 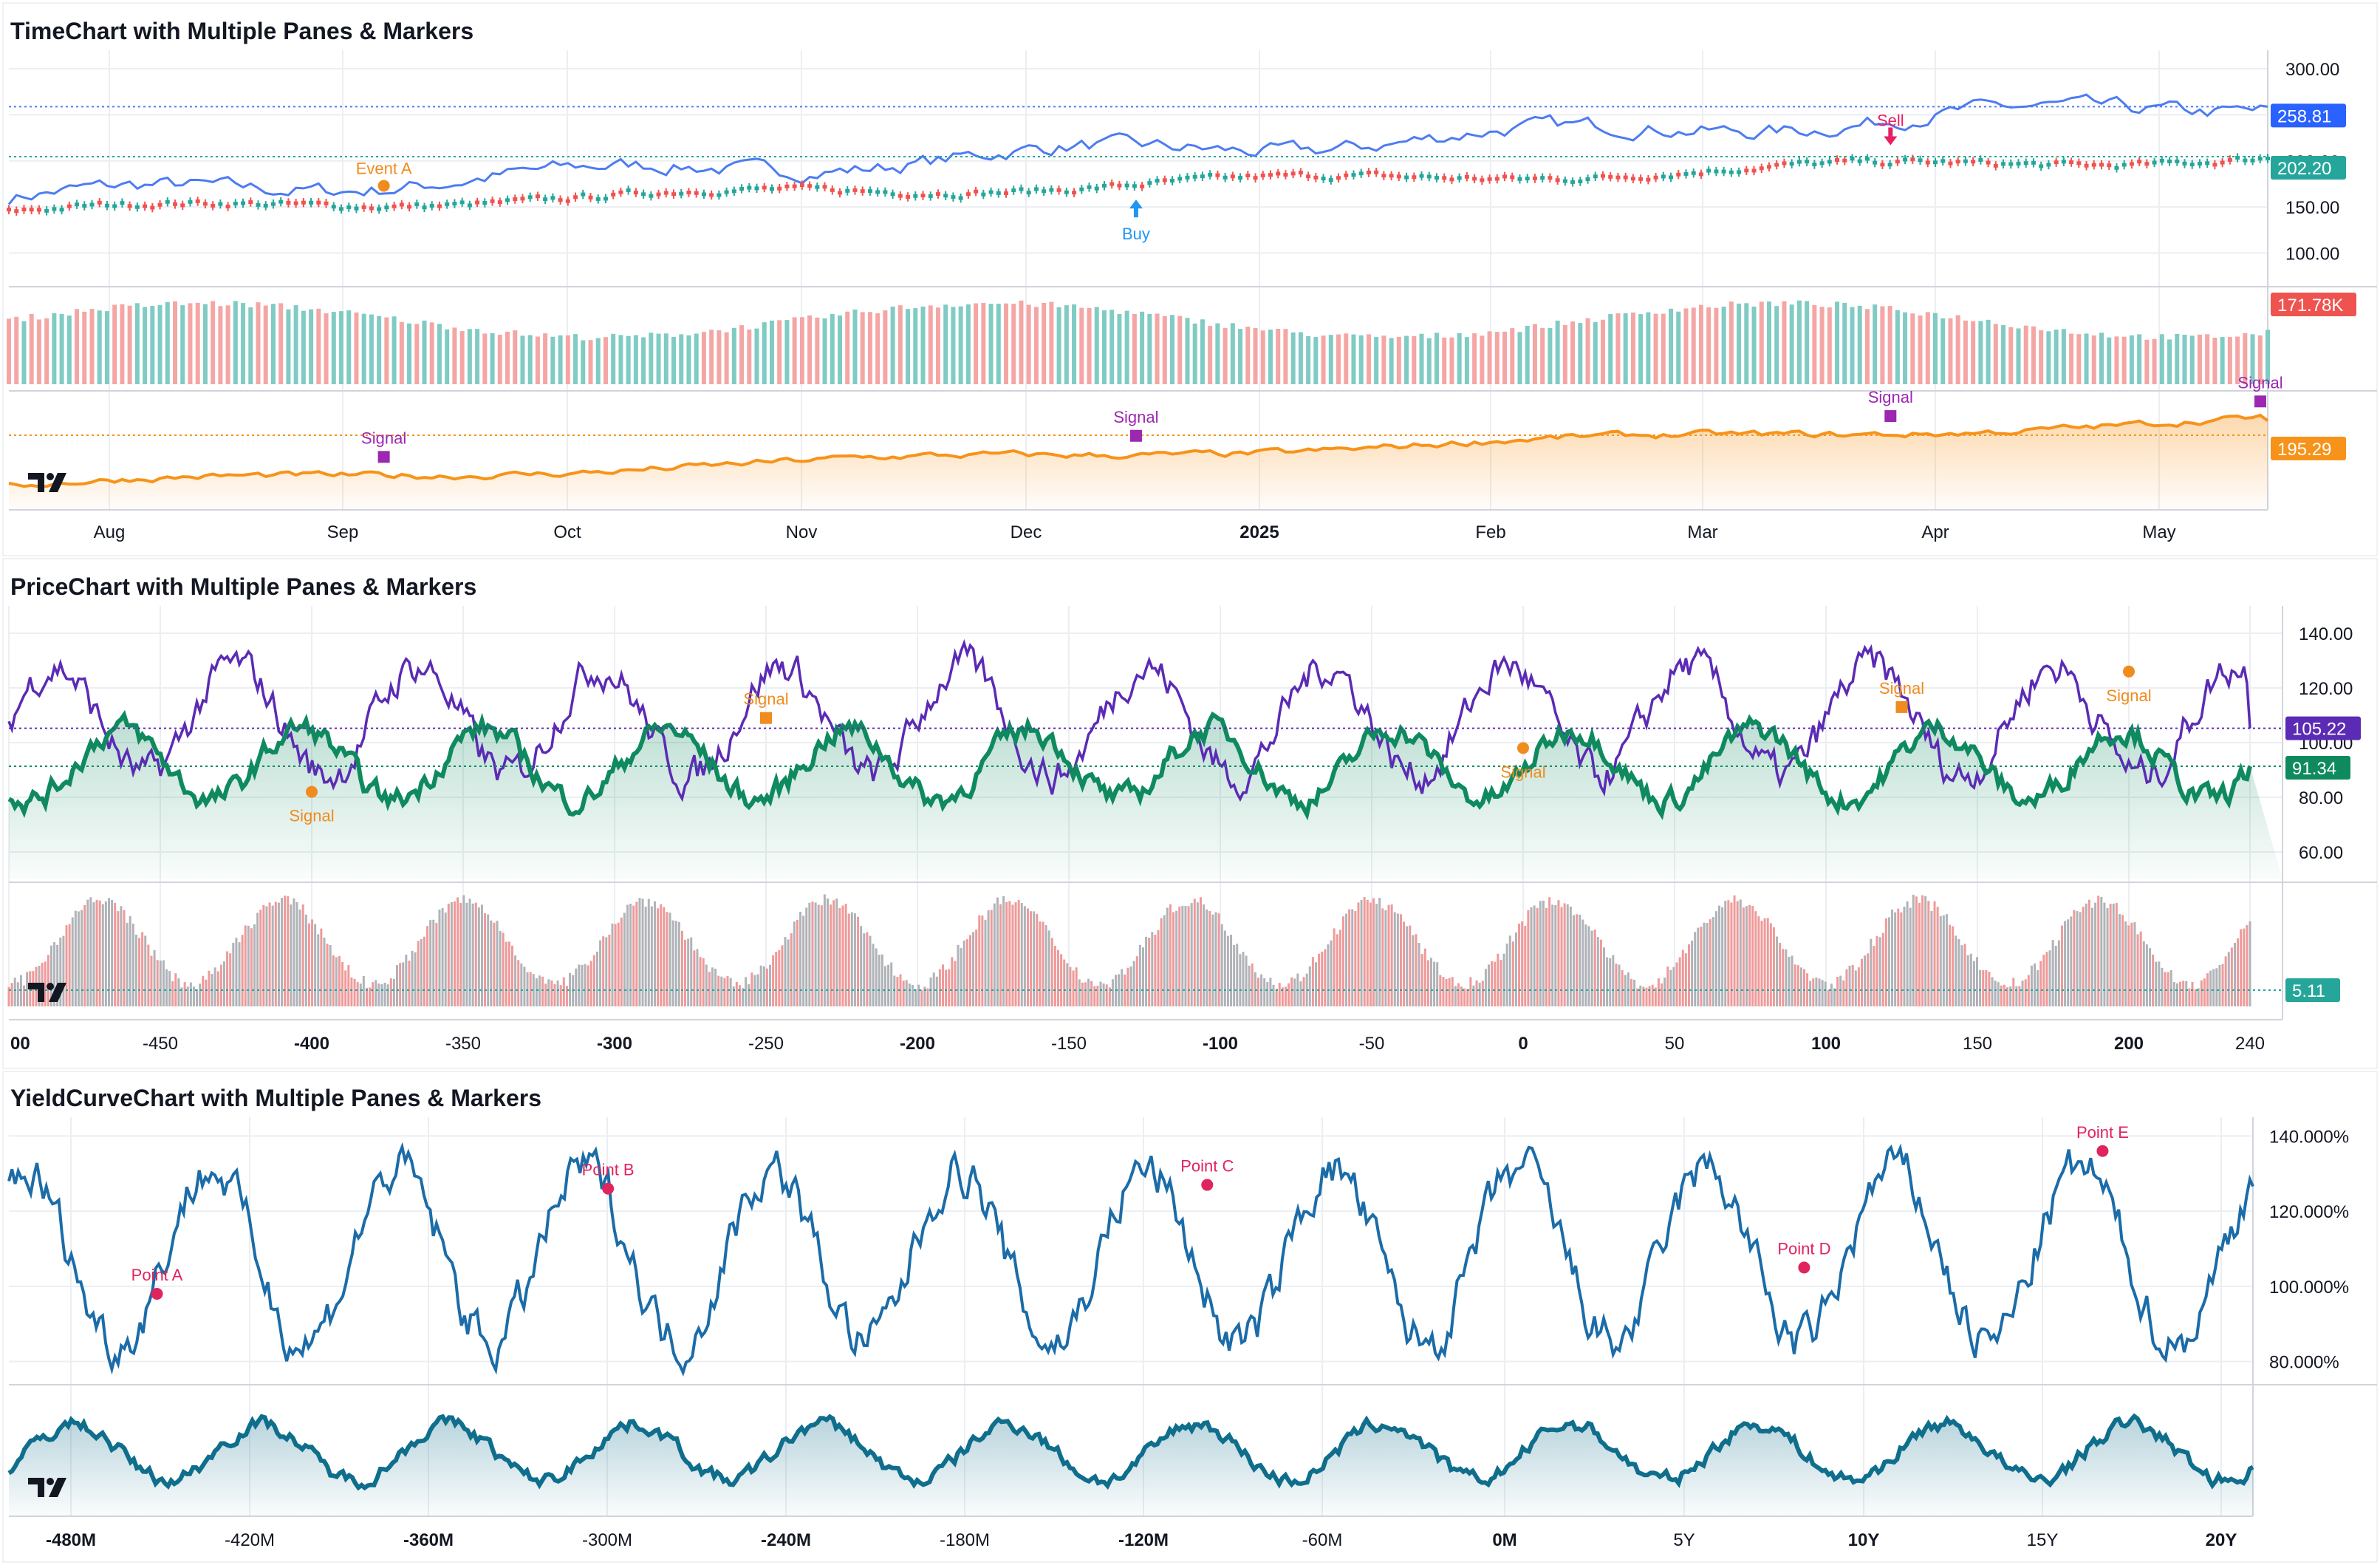 I want to click on marker-event-a, so click(x=384, y=186).